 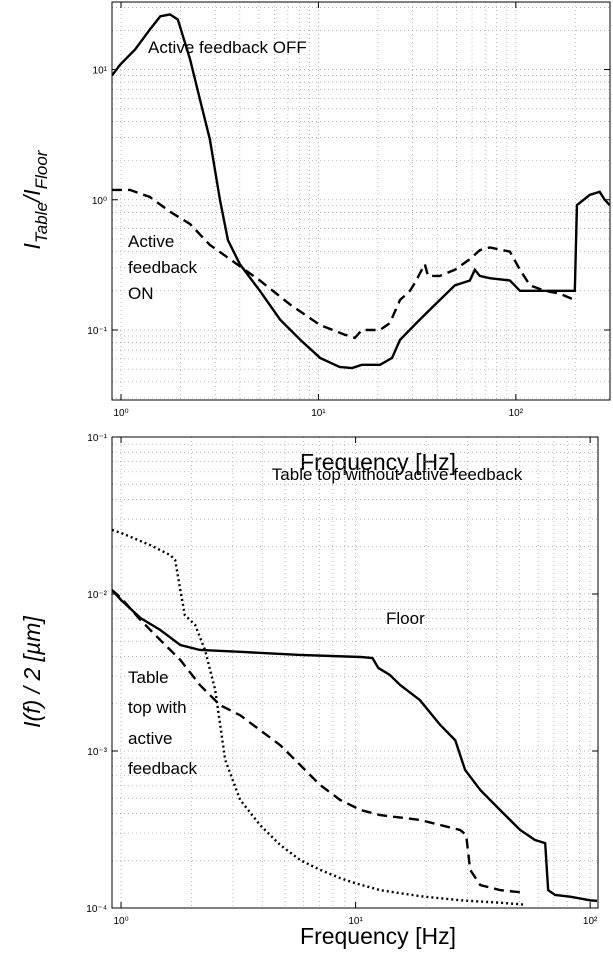 I want to click on y-axis-label-part: /I, so click(x=32, y=196).